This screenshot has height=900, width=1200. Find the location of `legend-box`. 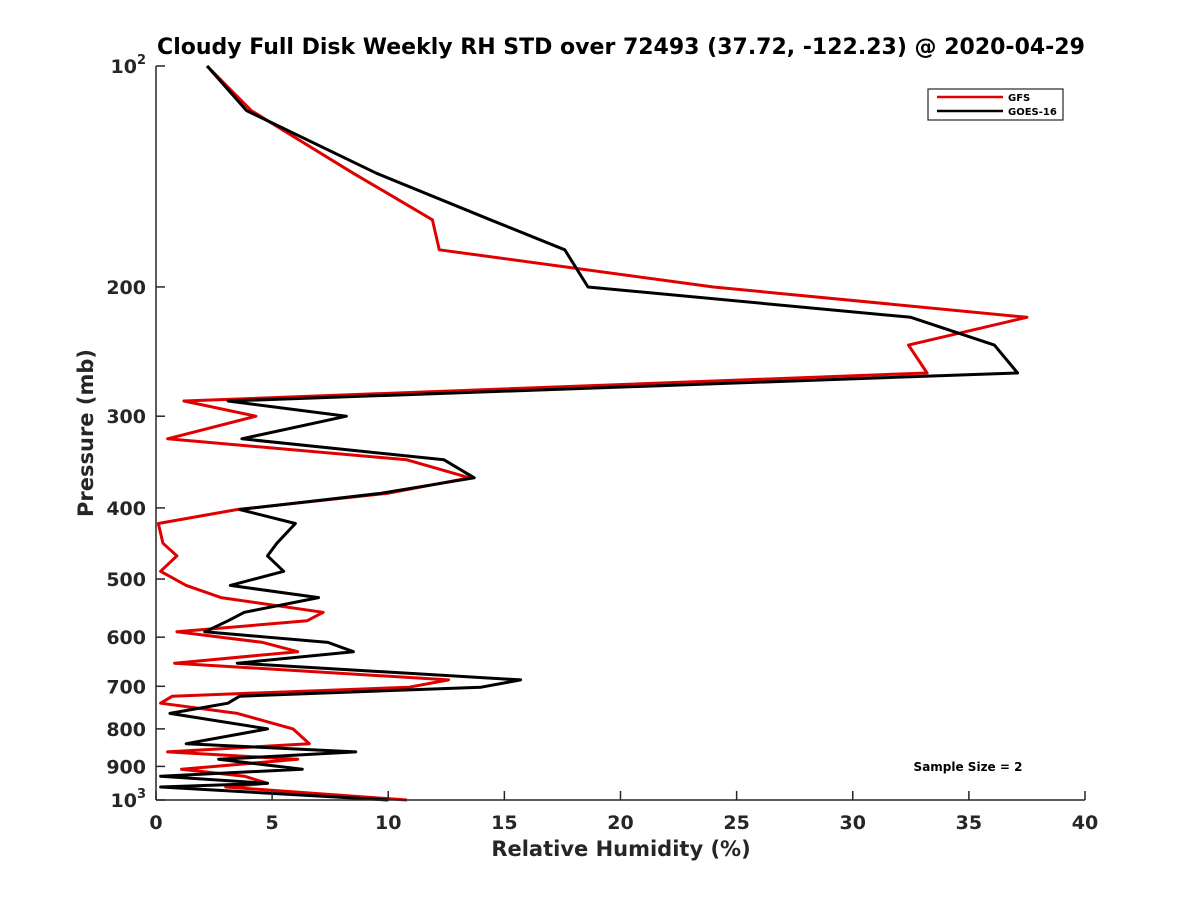

legend-box is located at coordinates (995, 104).